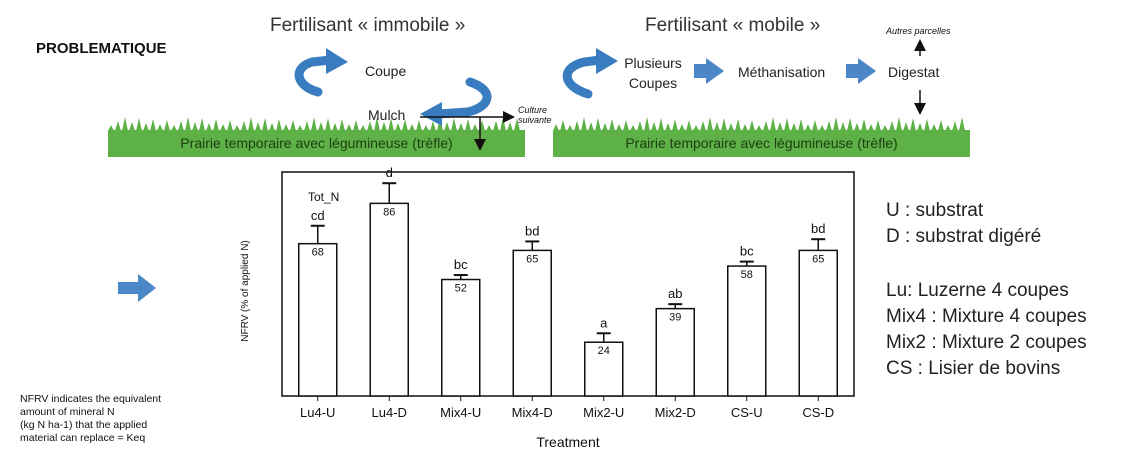  I want to click on legend-item-lu: Lu: Luzerne 4 coupes, so click(977, 290).